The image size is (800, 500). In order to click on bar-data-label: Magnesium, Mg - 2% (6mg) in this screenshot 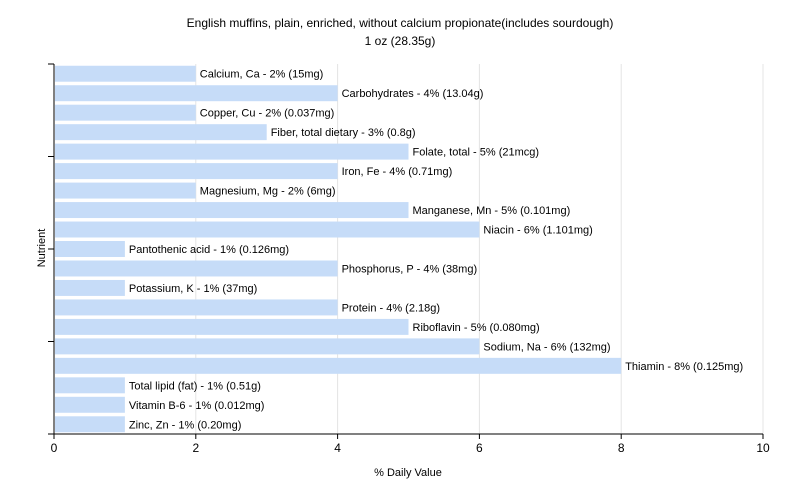, I will do `click(268, 192)`.